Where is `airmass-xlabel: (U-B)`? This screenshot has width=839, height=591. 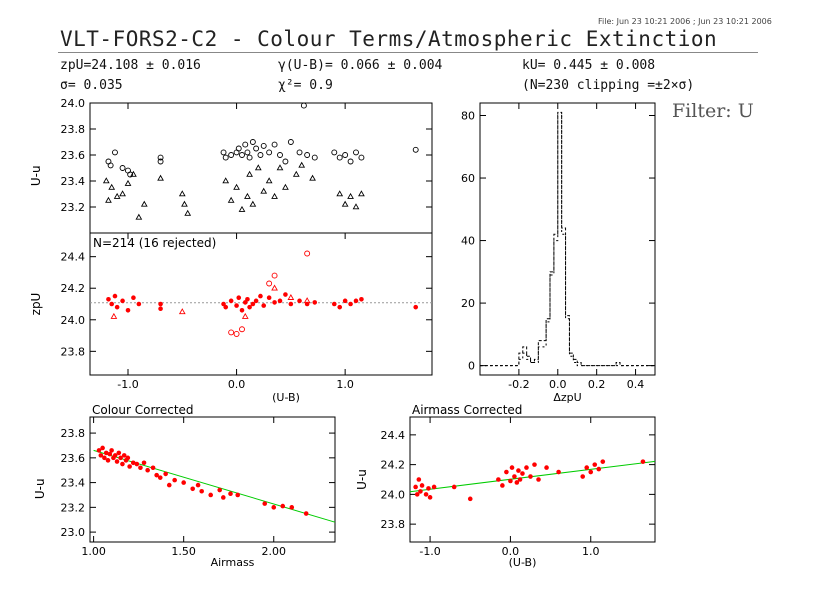
airmass-xlabel: (U-B) is located at coordinates (523, 562).